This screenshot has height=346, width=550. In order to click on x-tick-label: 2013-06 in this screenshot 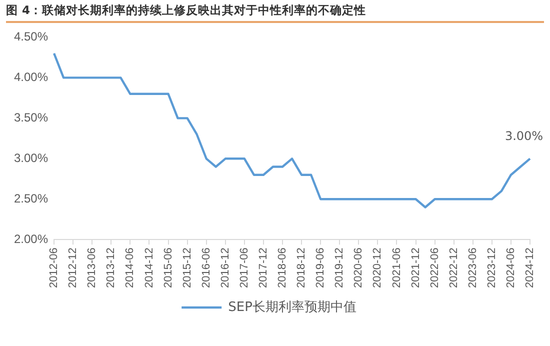, I will do `click(92, 268)`.